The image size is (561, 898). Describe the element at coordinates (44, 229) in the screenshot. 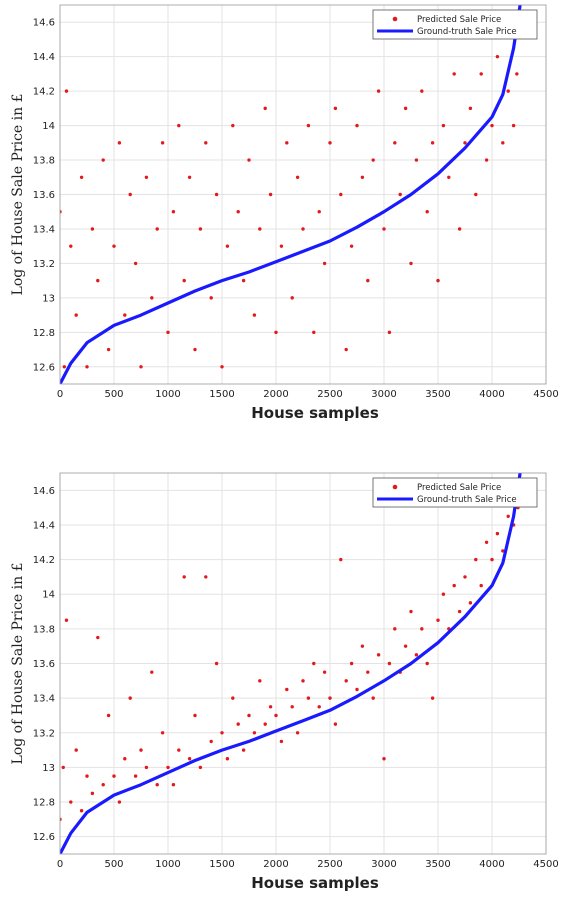

I see `y-tick-label: 13.4` at that location.